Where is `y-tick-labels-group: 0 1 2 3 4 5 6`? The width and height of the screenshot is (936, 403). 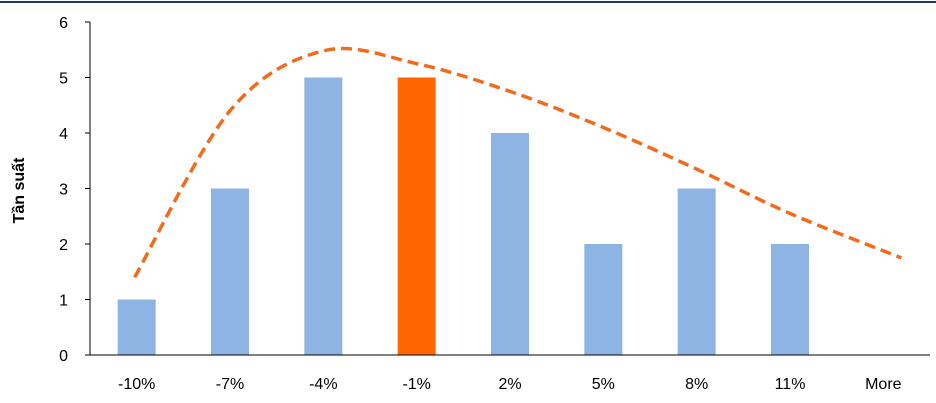 y-tick-labels-group: 0 1 2 3 4 5 6 is located at coordinates (63, 190).